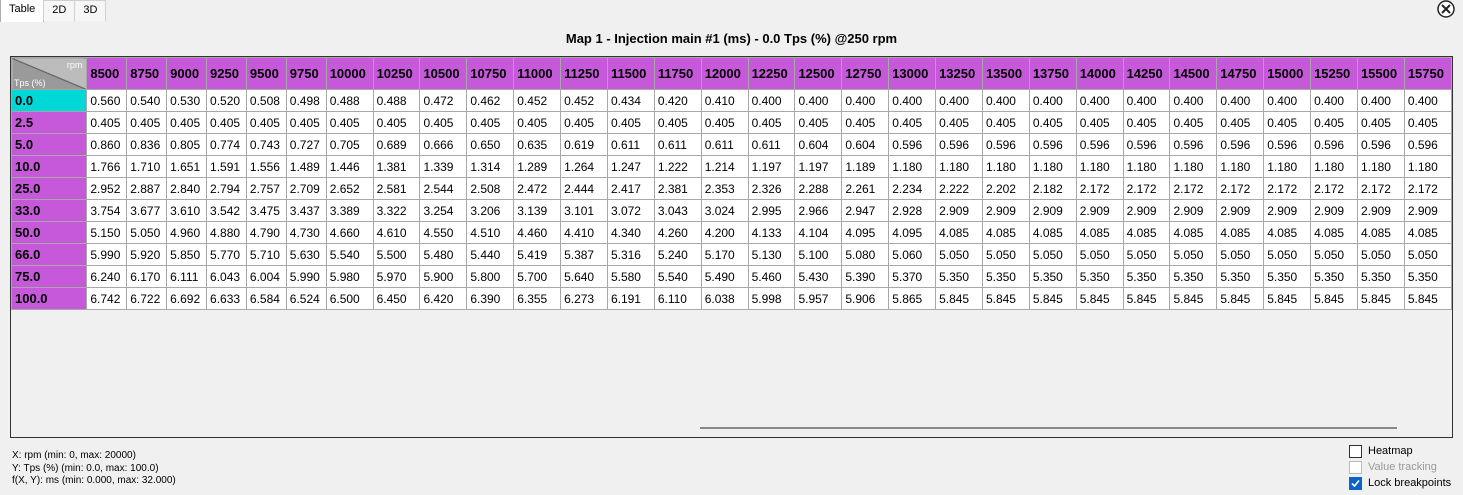  Describe the element at coordinates (443, 298) in the screenshot. I see `cell: 6.420` at that location.